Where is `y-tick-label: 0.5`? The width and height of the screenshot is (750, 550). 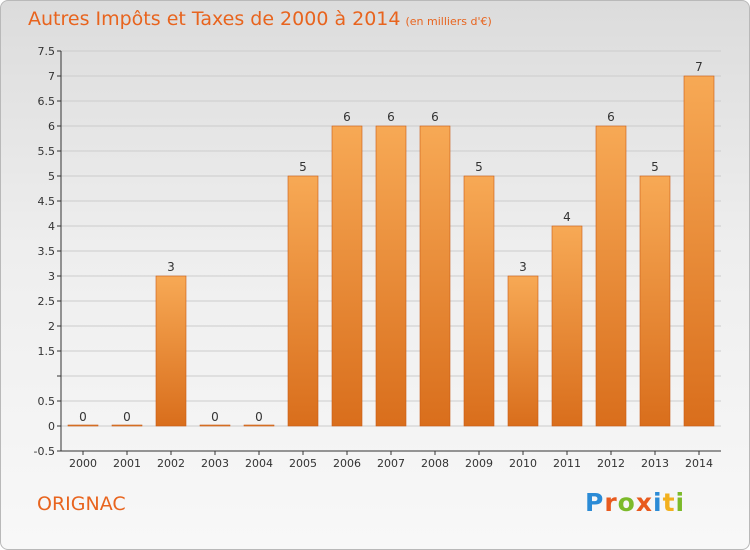
y-tick-label: 0.5 is located at coordinates (47, 401).